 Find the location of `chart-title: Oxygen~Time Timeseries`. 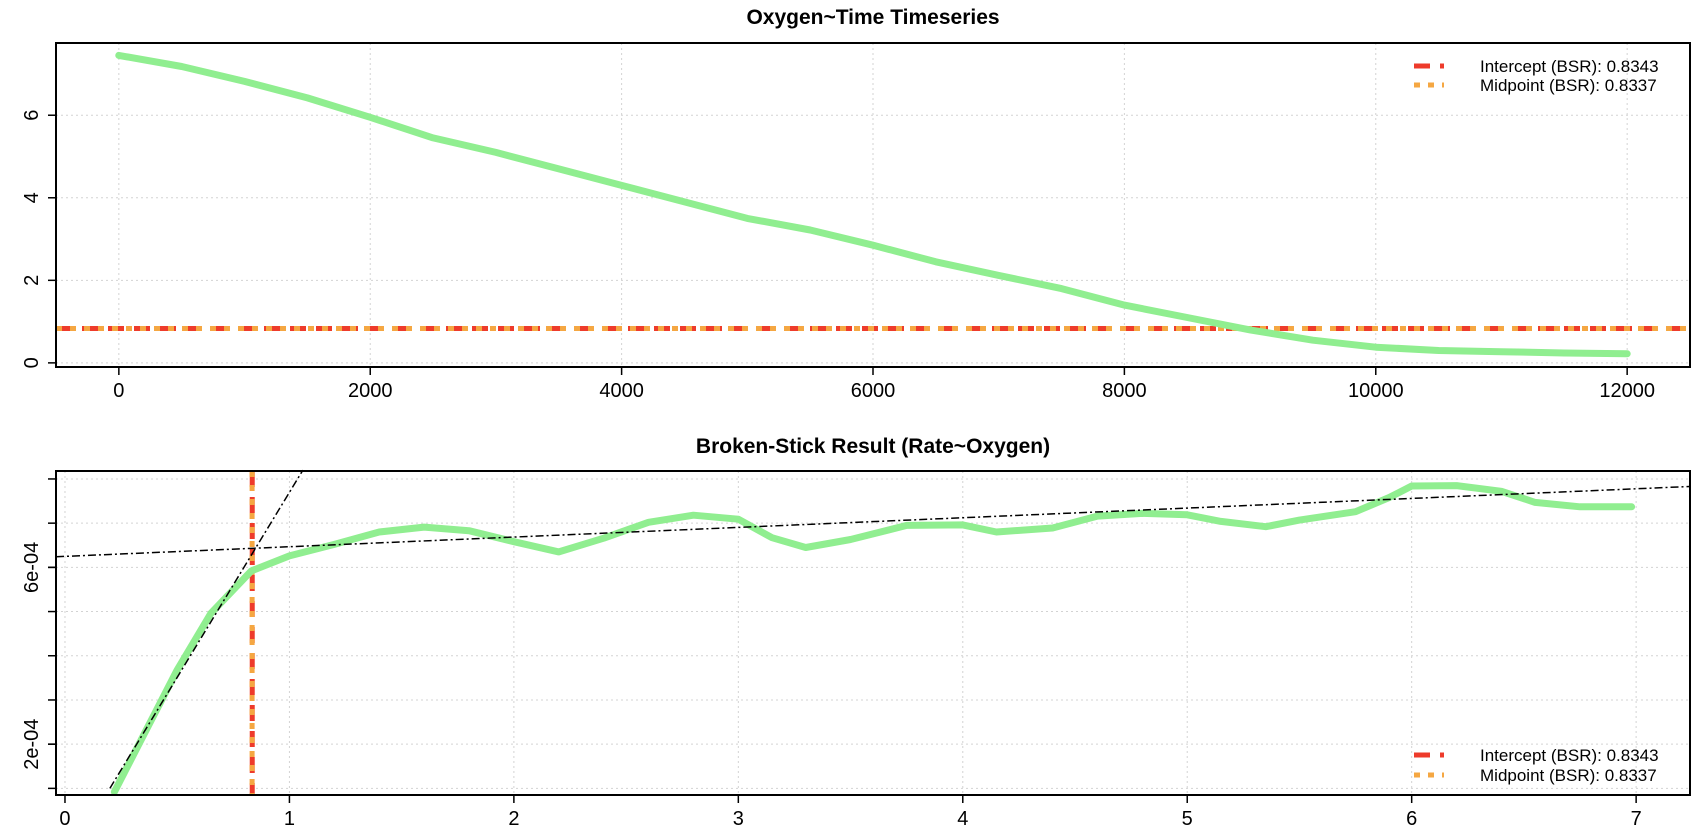

chart-title: Oxygen~Time Timeseries is located at coordinates (872, 17).